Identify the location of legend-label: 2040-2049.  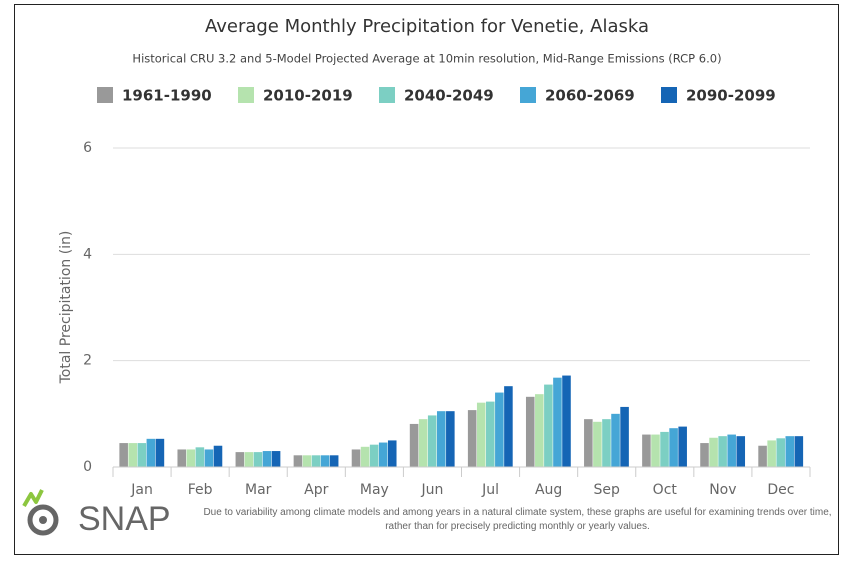
(449, 96).